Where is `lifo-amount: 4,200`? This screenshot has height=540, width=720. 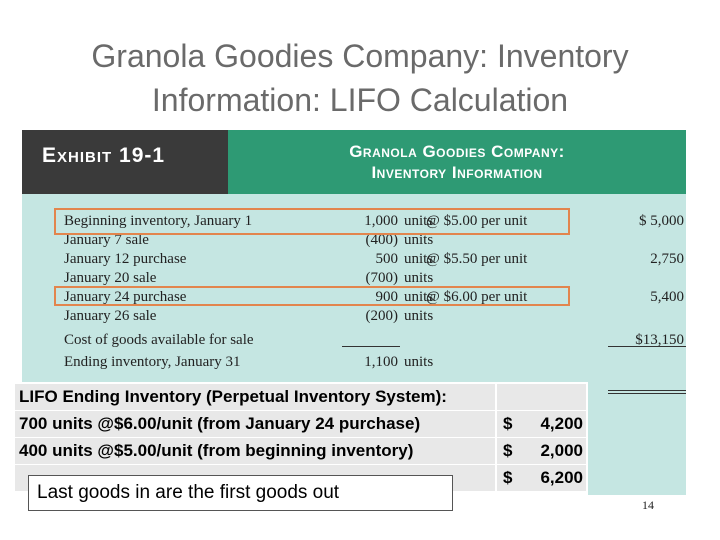 lifo-amount: 4,200 is located at coordinates (561, 423).